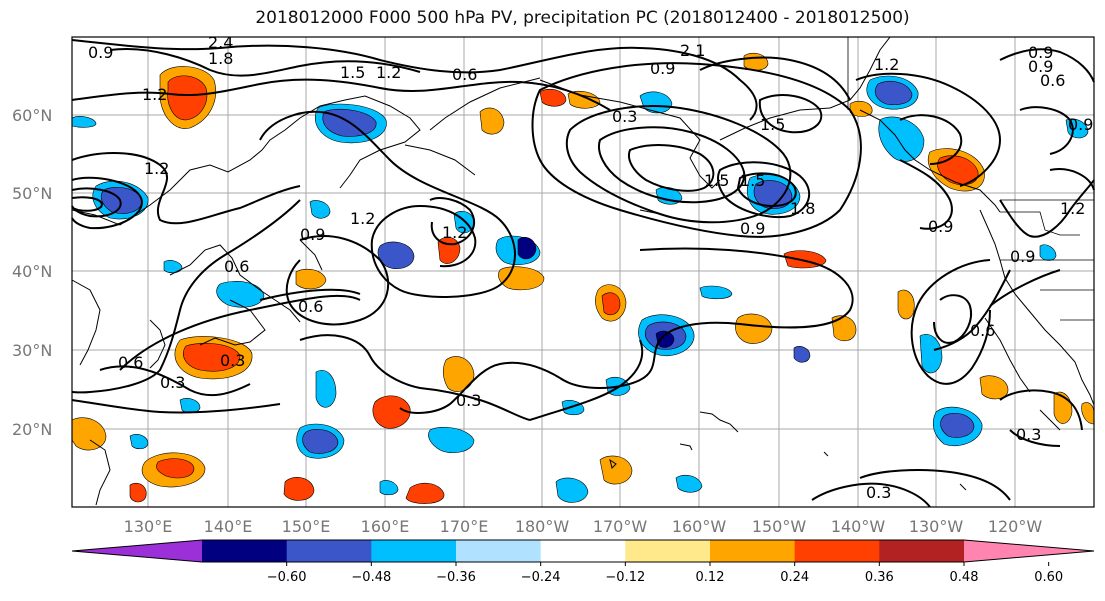 This screenshot has width=1105, height=601. What do you see at coordinates (456, 577) in the screenshot?
I see `colorbar-tick-label: −0.36` at bounding box center [456, 577].